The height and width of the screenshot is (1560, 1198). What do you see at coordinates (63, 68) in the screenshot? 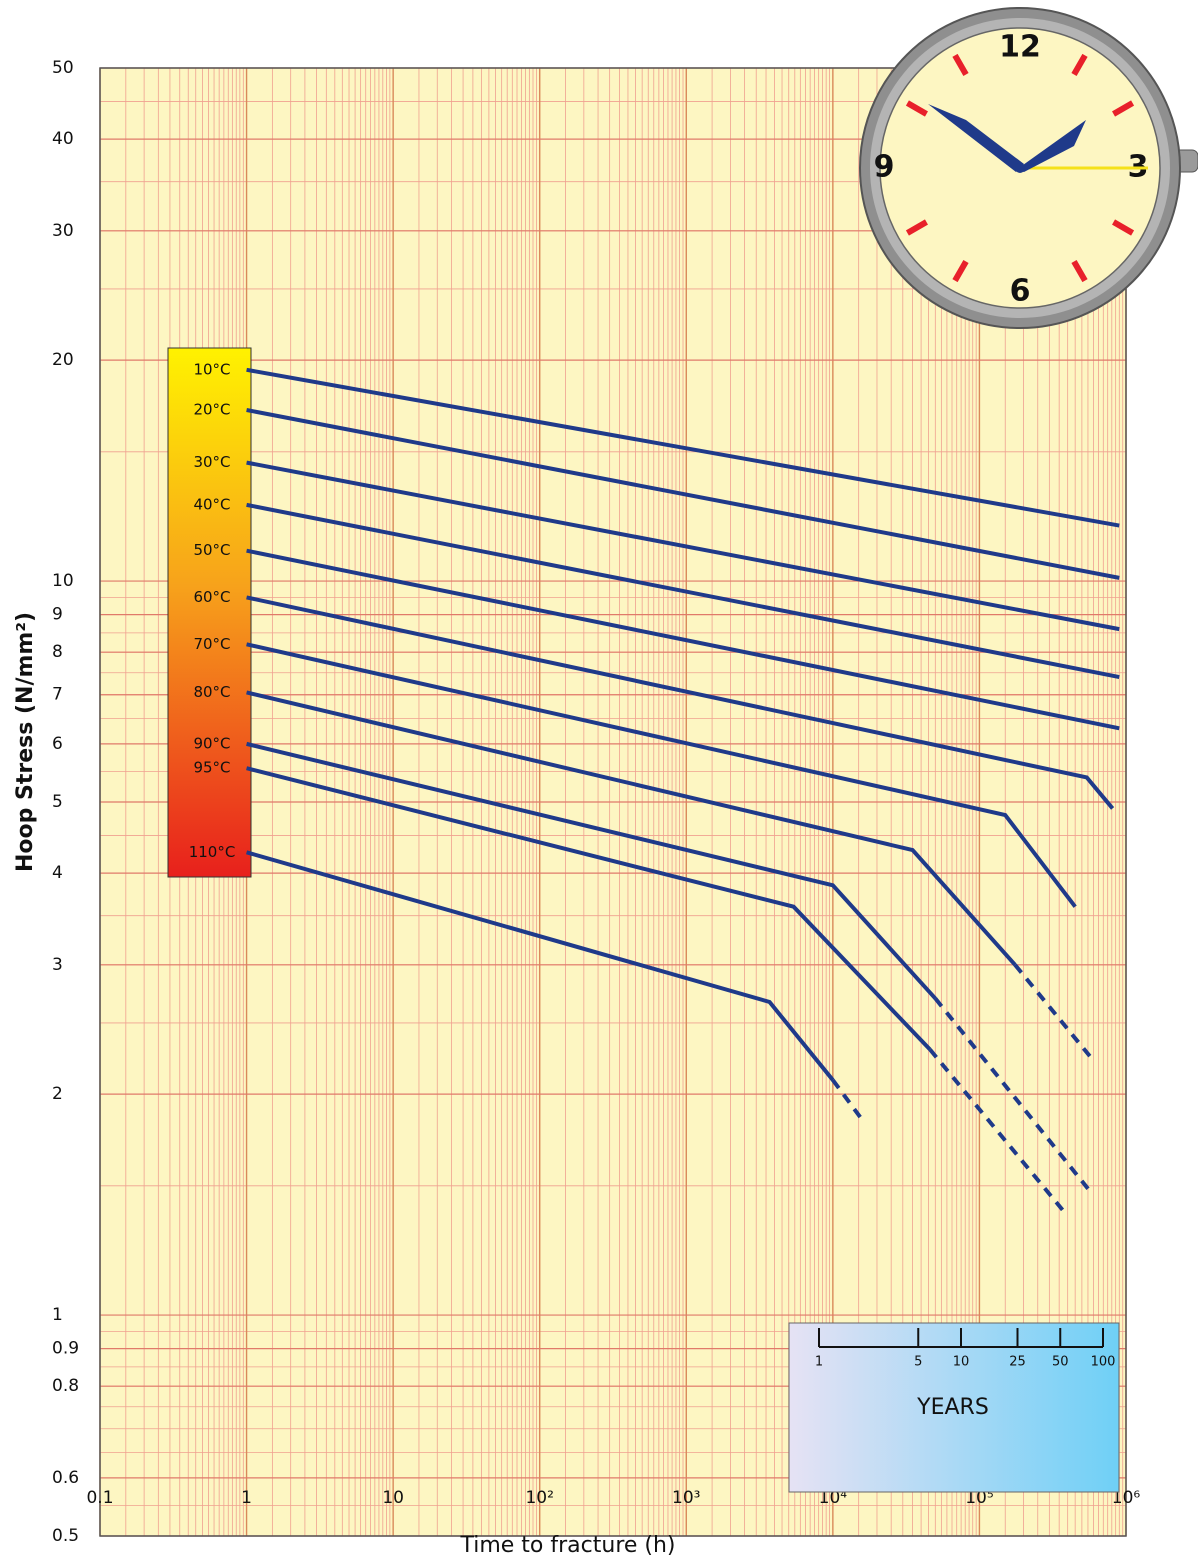
I see `y-tick-label: 50` at bounding box center [63, 68].